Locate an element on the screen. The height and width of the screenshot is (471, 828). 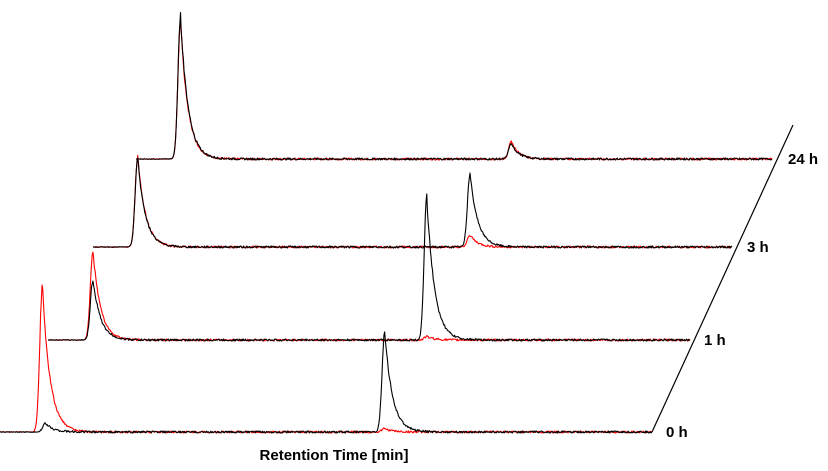
trace-label-24h: 24 h is located at coordinates (803, 159).